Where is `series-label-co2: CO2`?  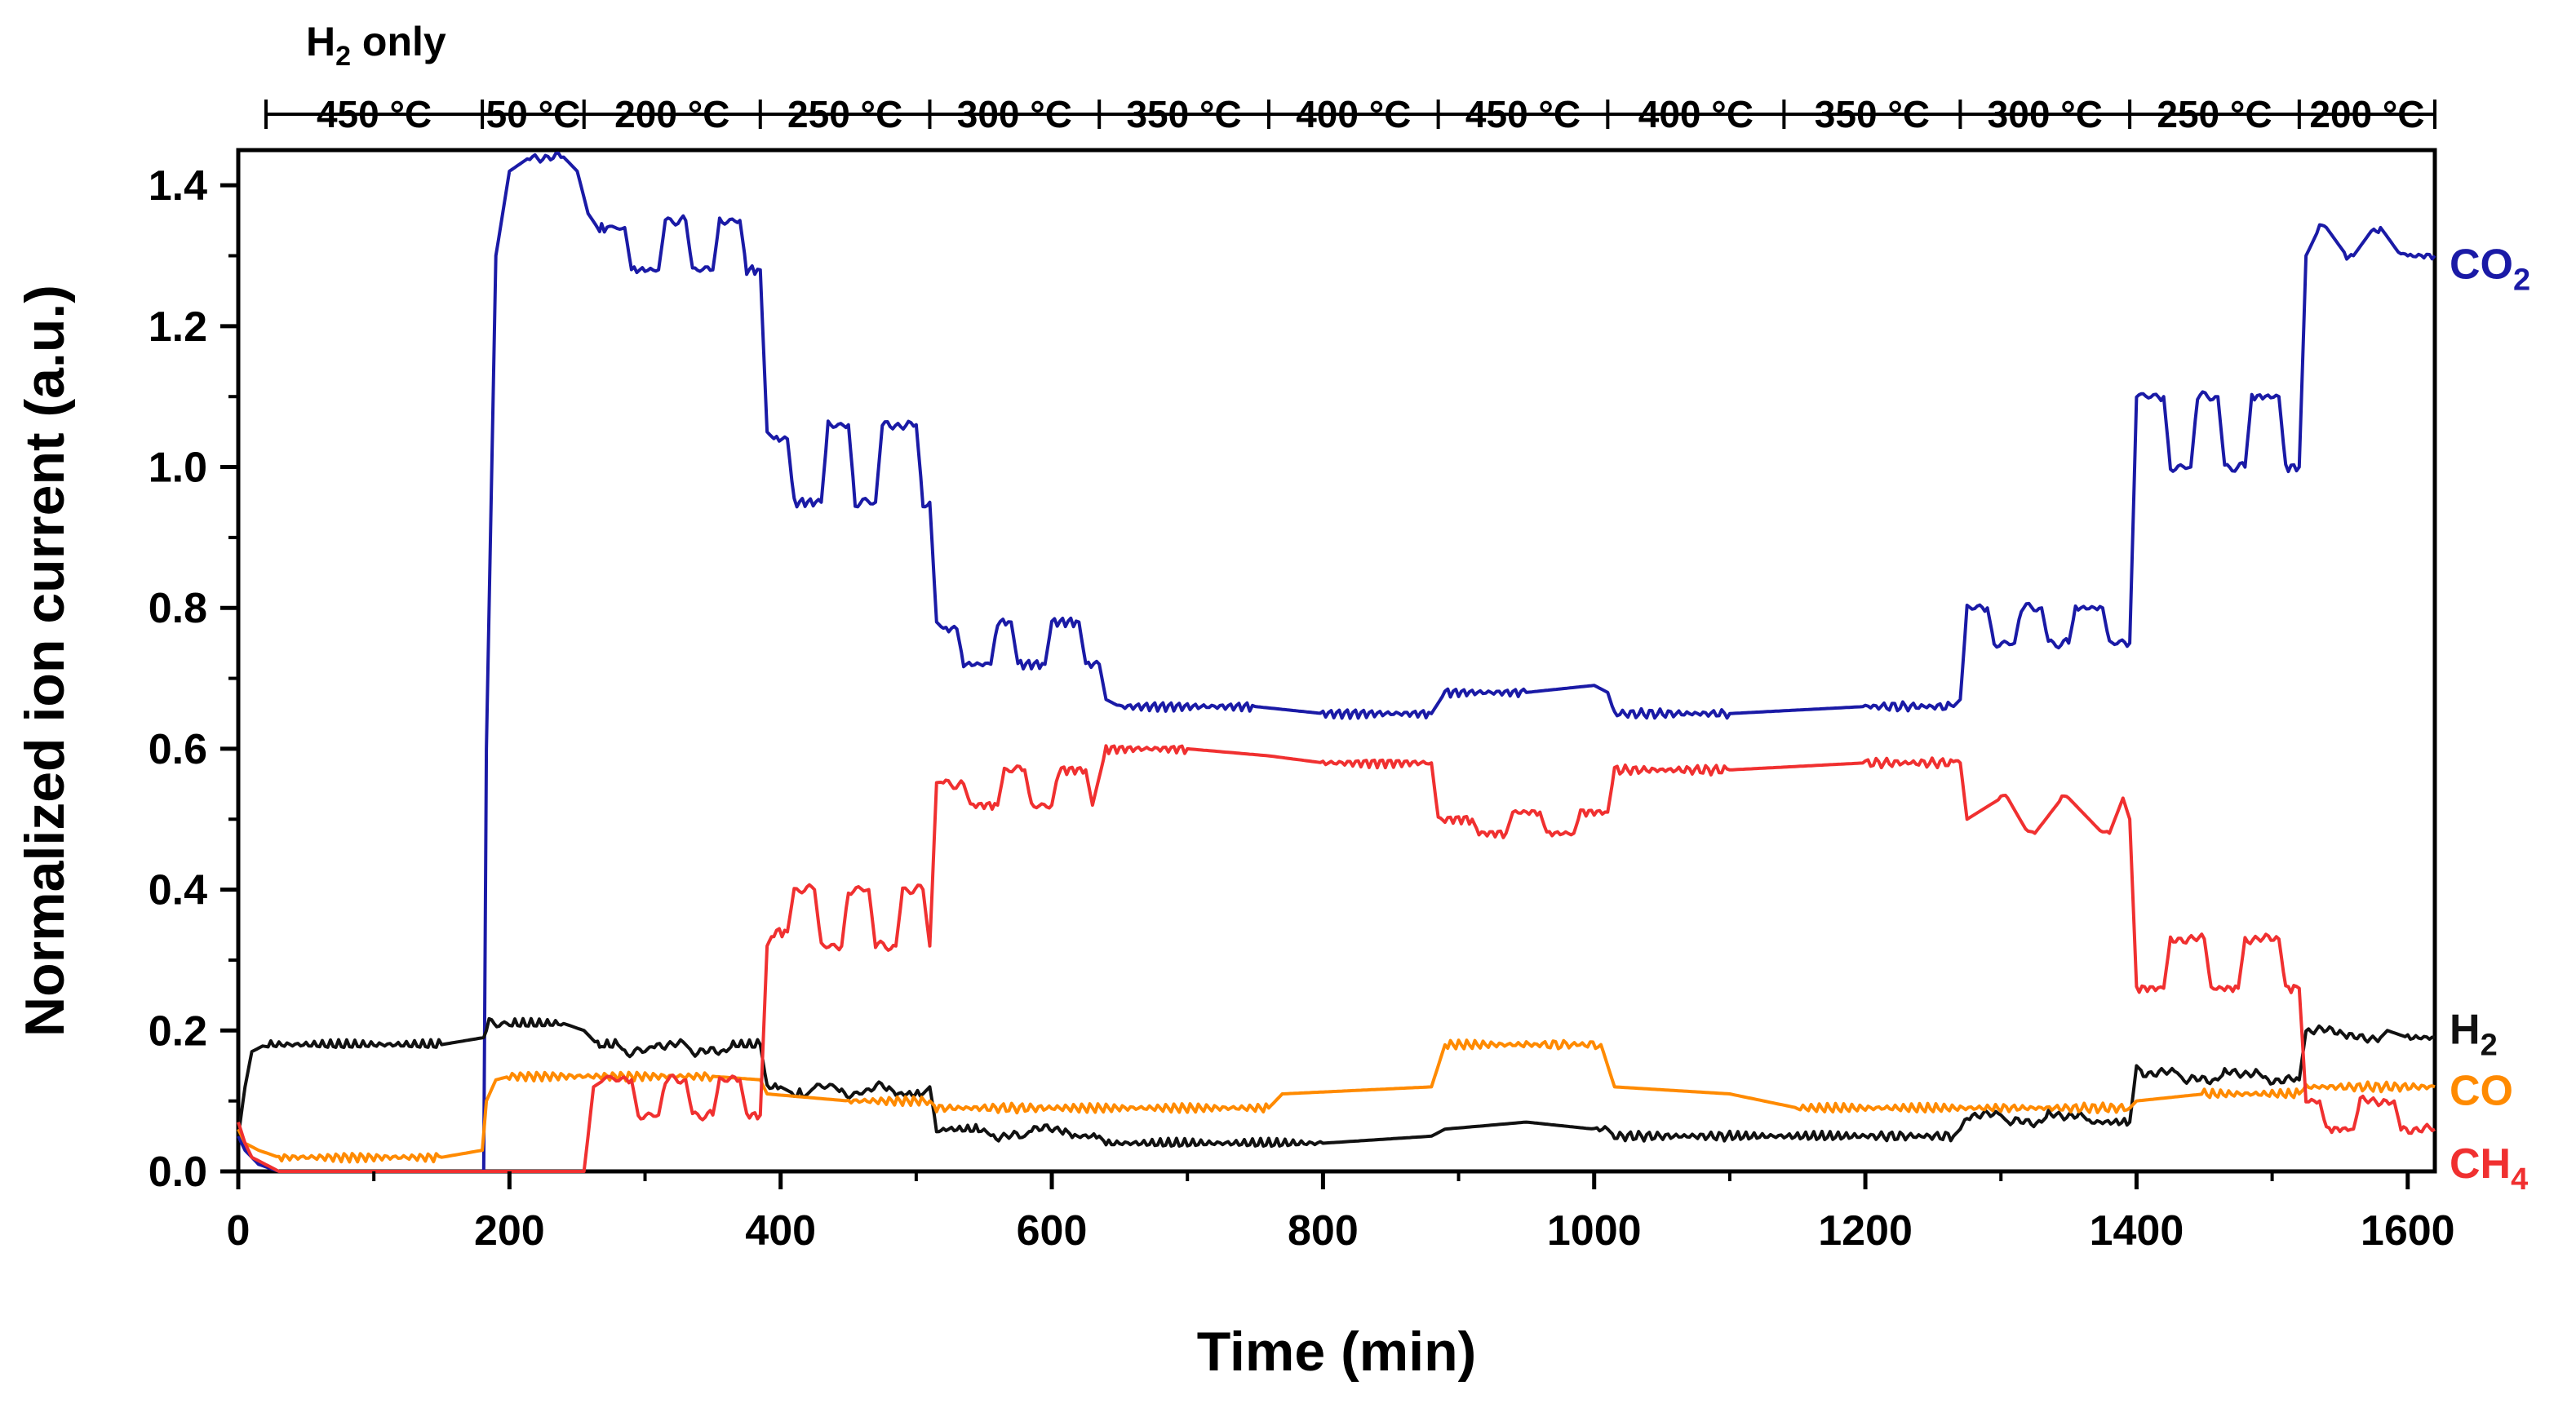 series-label-co2: CO2 is located at coordinates (2490, 269).